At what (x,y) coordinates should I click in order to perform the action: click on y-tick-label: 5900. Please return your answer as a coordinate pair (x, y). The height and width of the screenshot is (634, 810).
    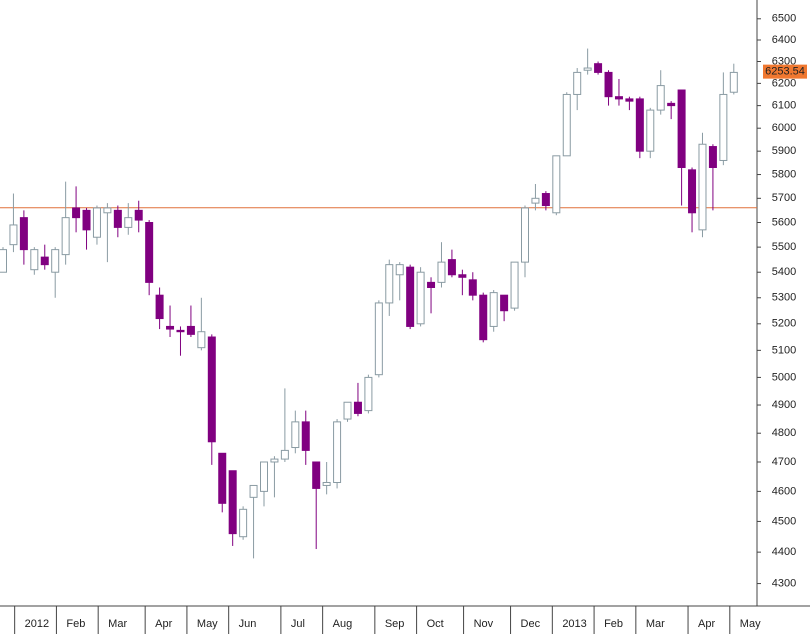
    Looking at the image, I should click on (784, 151).